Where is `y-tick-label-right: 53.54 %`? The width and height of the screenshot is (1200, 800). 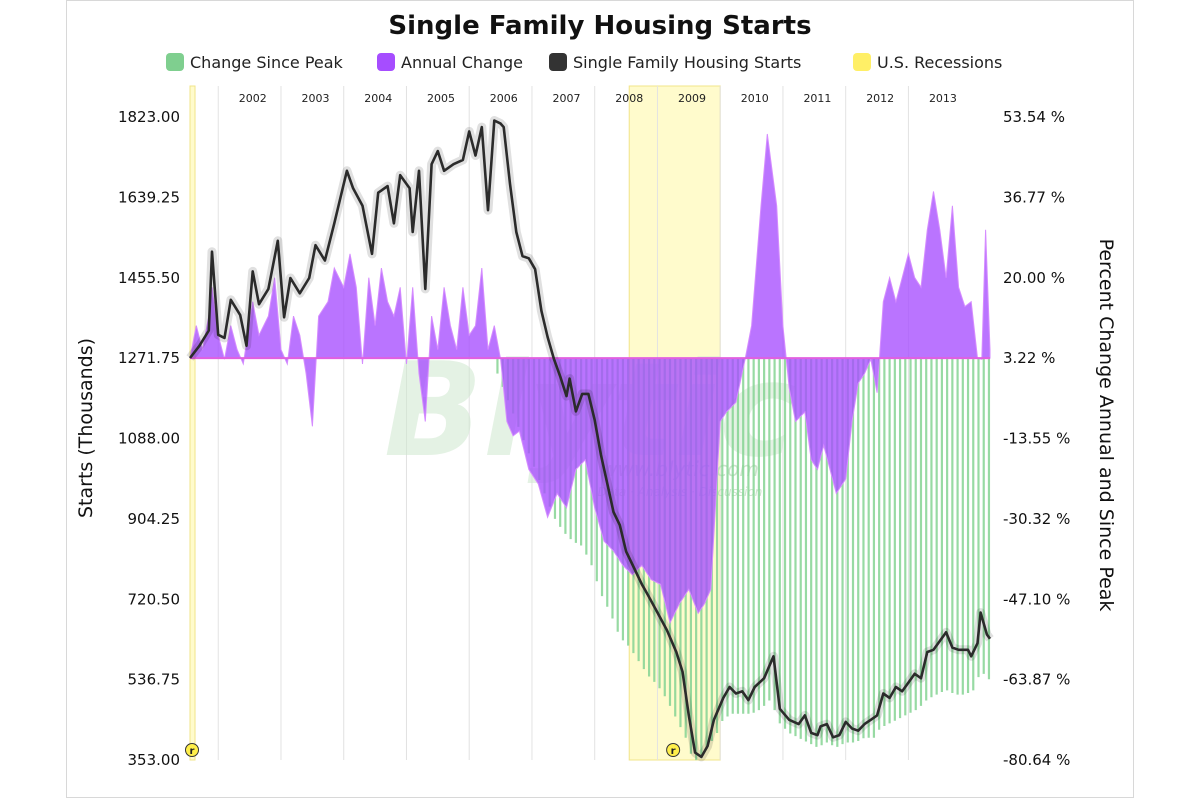 y-tick-label-right: 53.54 % is located at coordinates (1034, 117).